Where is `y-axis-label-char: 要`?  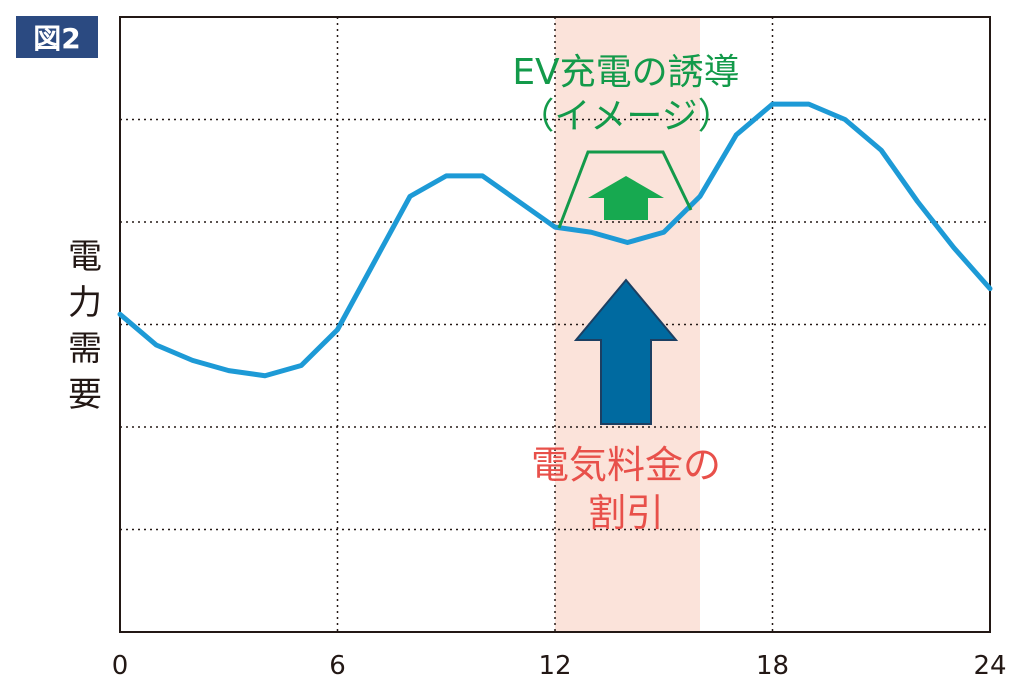 y-axis-label-char: 要 is located at coordinates (85, 395).